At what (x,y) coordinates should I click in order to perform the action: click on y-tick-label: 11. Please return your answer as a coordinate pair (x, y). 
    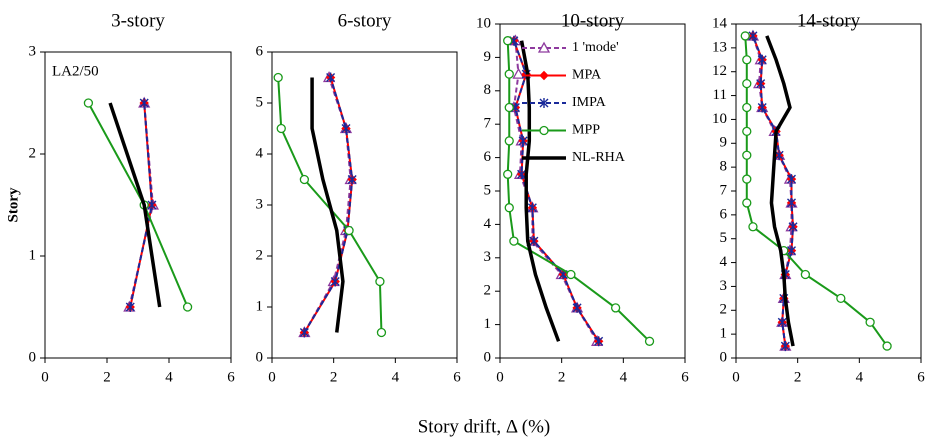
    Looking at the image, I should click on (720, 95).